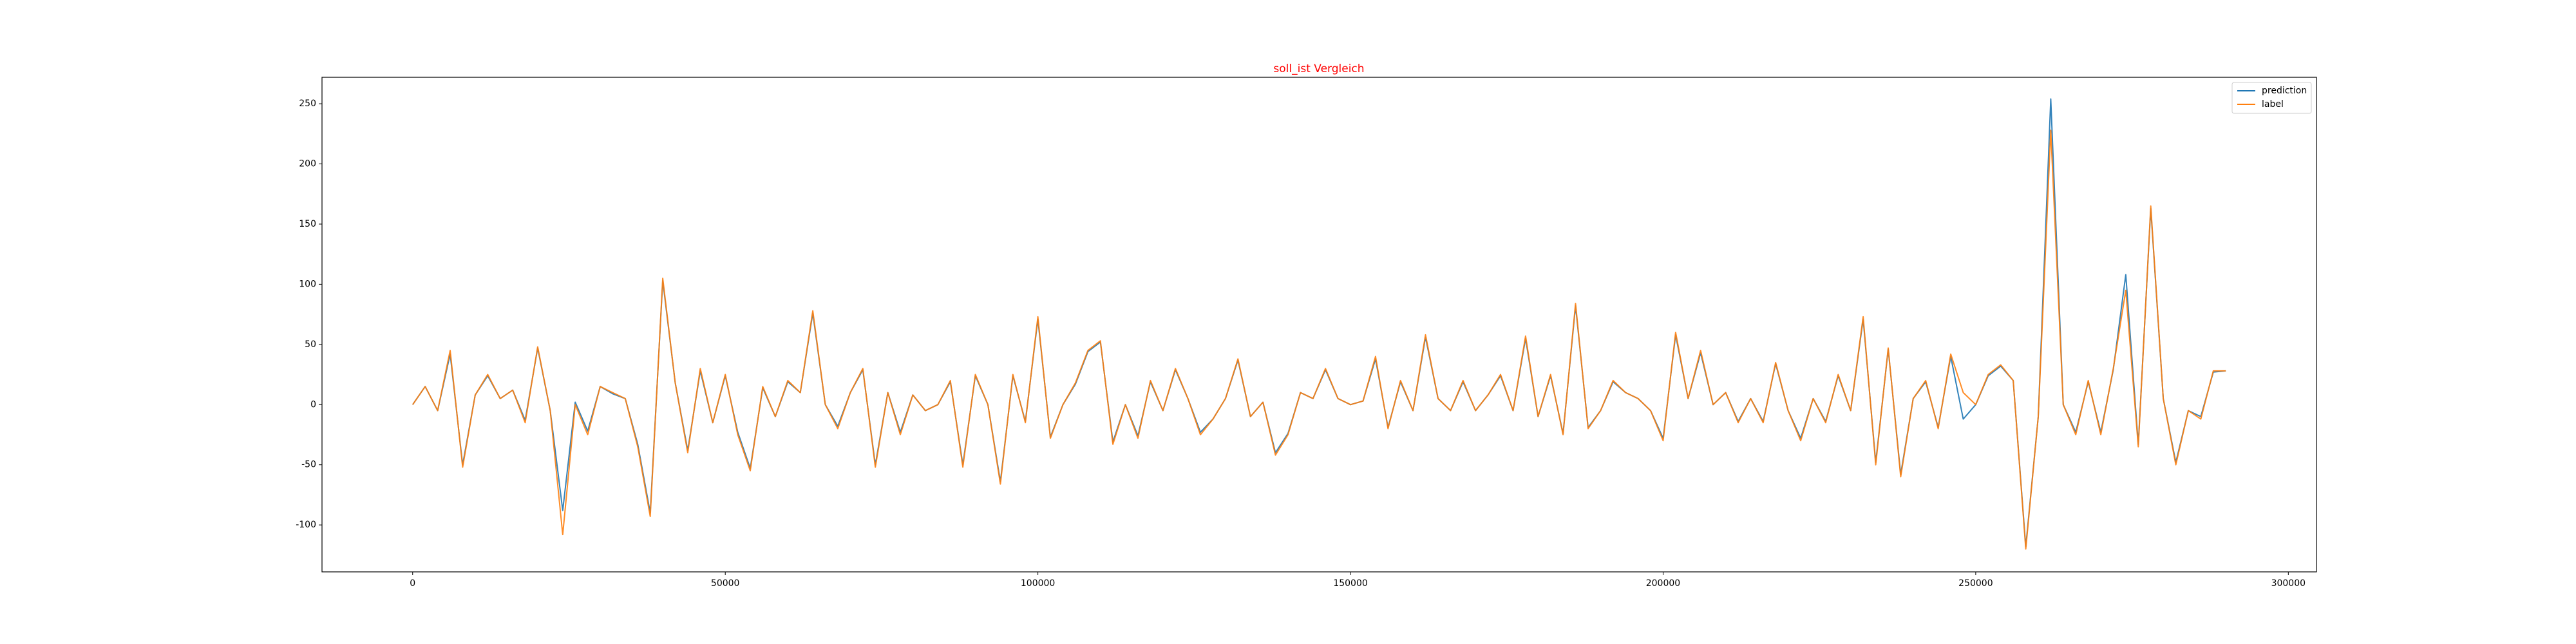 The image size is (2576, 644). I want to click on x-tick-label: 0, so click(413, 583).